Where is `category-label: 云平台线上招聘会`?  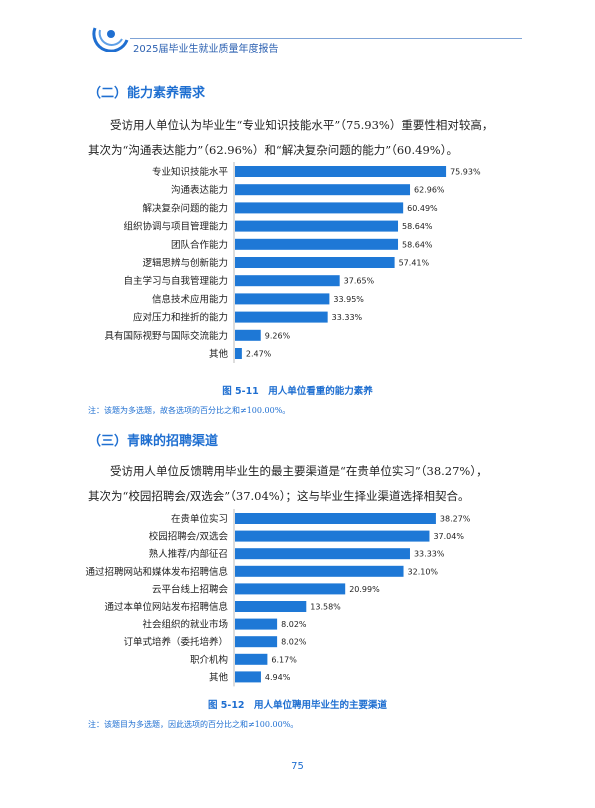
category-label: 云平台线上招聘会 is located at coordinates (190, 589).